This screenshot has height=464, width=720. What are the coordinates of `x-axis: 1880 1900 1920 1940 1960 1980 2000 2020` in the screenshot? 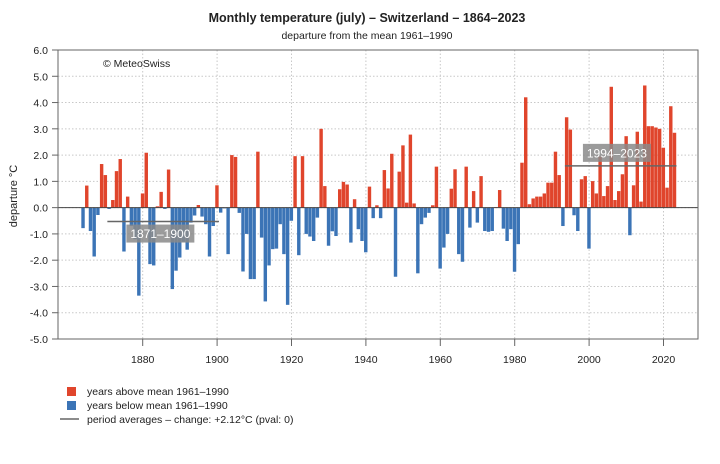 It's located at (403, 352).